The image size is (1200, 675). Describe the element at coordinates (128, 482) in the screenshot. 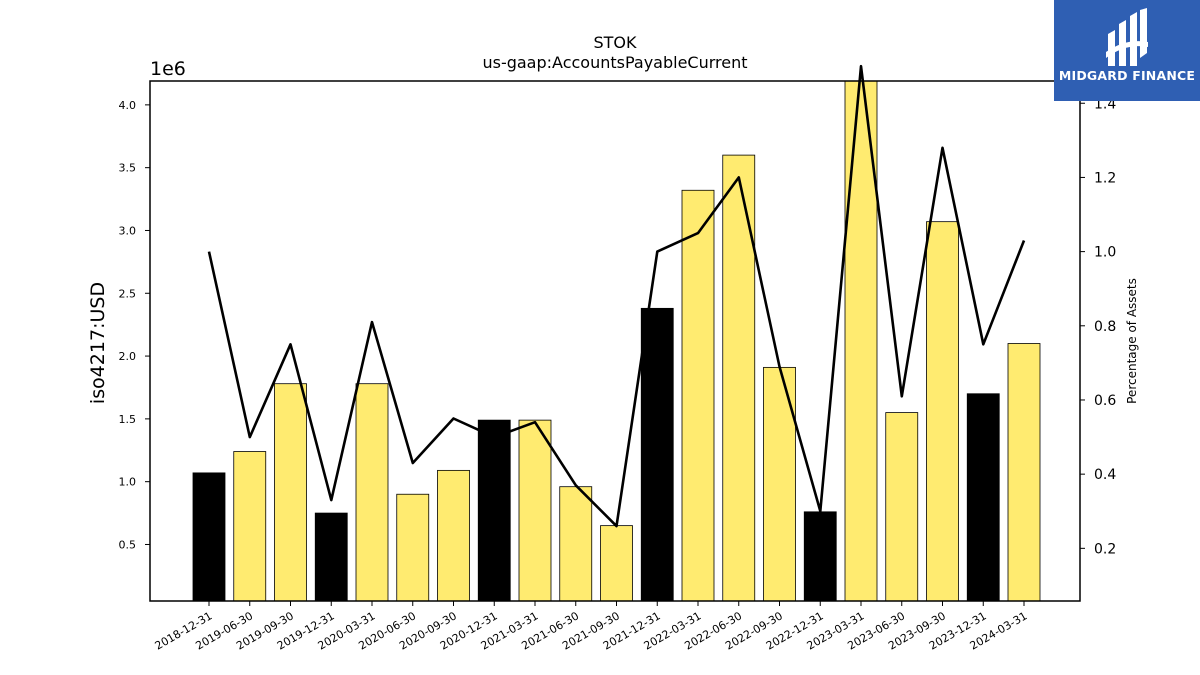

I see `y-tick-label: 1.0` at that location.